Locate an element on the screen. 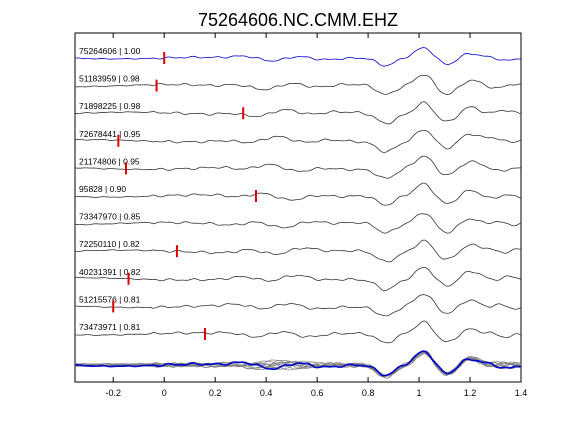 The height and width of the screenshot is (432, 576). trace-row: 72250110 | 0.82 is located at coordinates (298, 251).